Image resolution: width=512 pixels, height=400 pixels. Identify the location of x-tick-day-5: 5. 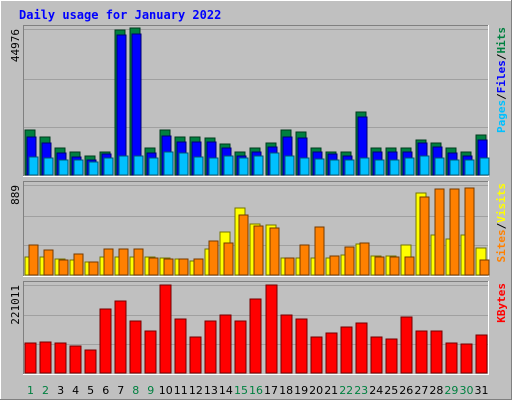
(90, 390).